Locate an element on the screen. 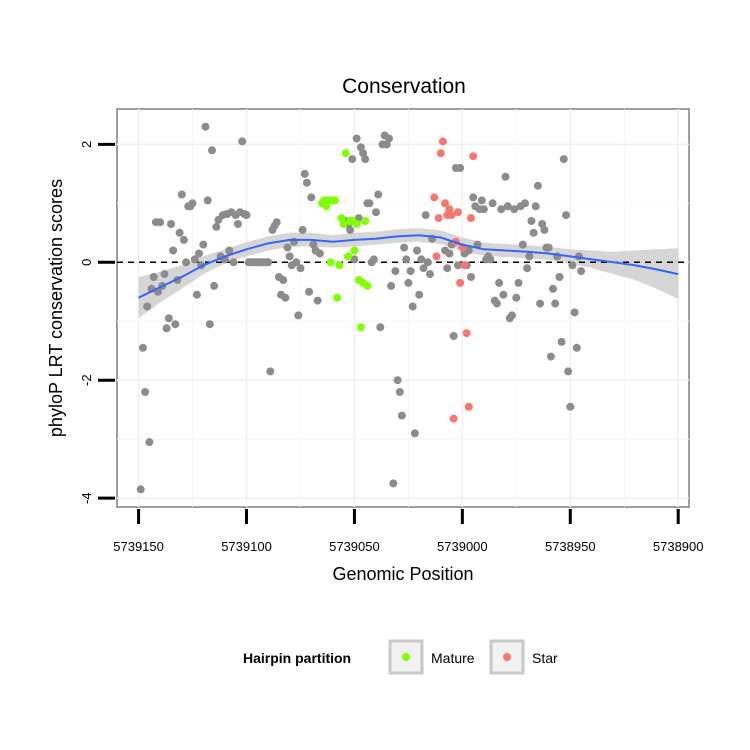  smooth-confidence-band is located at coordinates (408, 273).